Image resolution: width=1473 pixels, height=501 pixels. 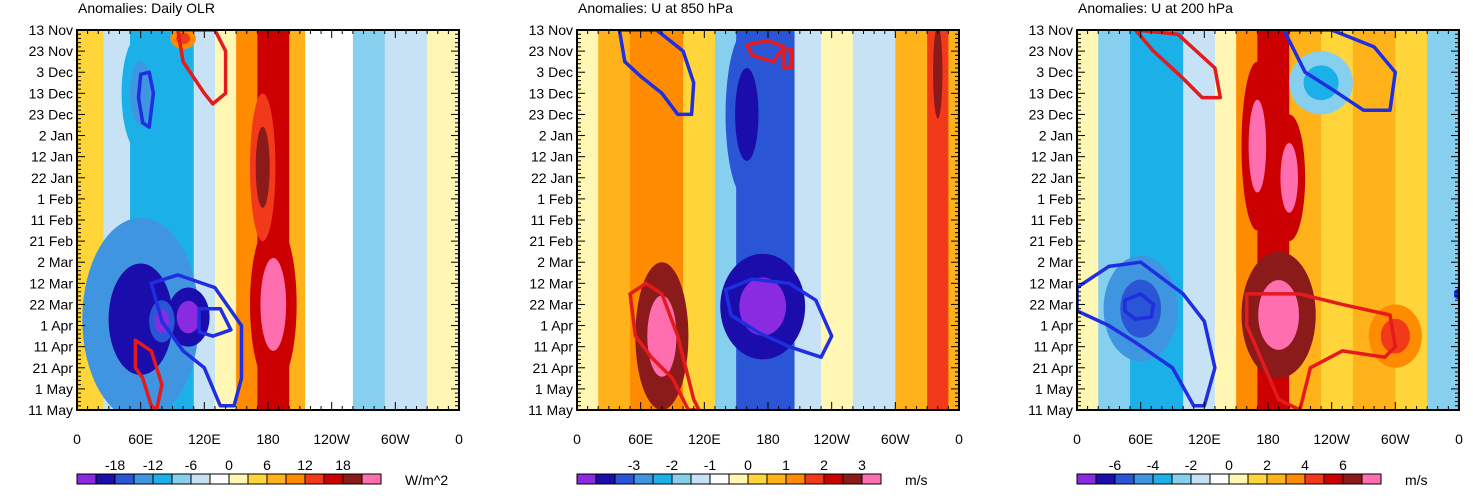 I want to click on panel-title: Anomalies: U at 200 hPa, so click(x=1155, y=8).